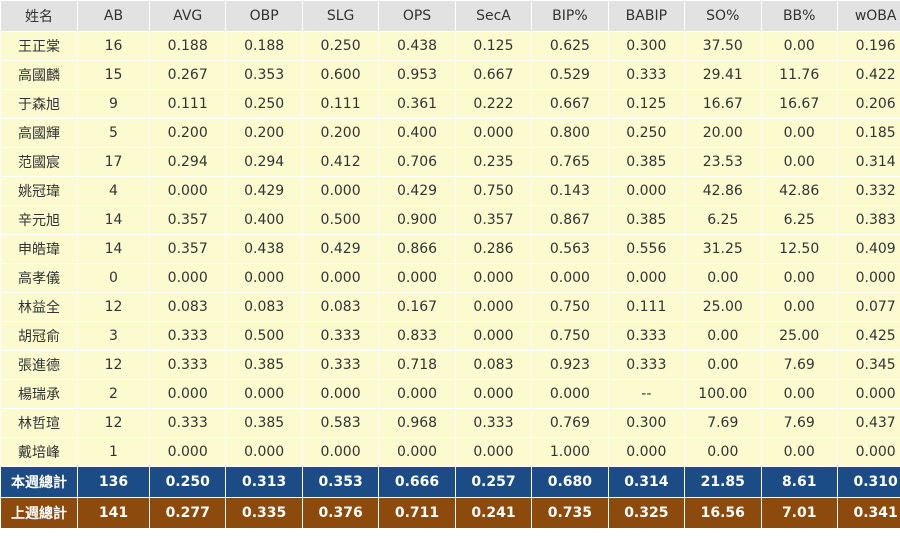 The image size is (900, 538). What do you see at coordinates (113, 482) in the screenshot?
I see `total-stat-cell: 136` at bounding box center [113, 482].